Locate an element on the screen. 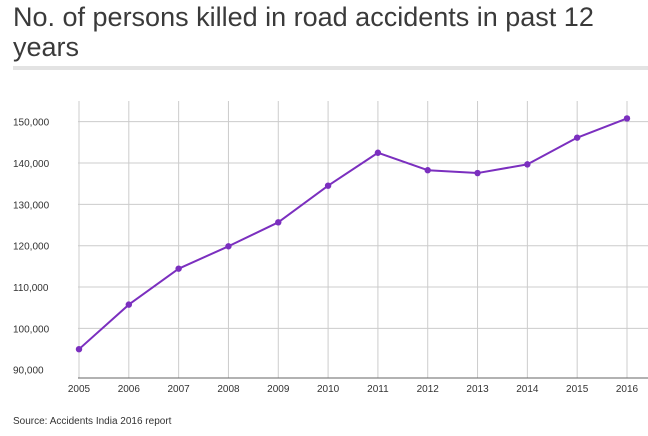 Image resolution: width=648 pixels, height=436 pixels. data-point-2008 is located at coordinates (228, 246).